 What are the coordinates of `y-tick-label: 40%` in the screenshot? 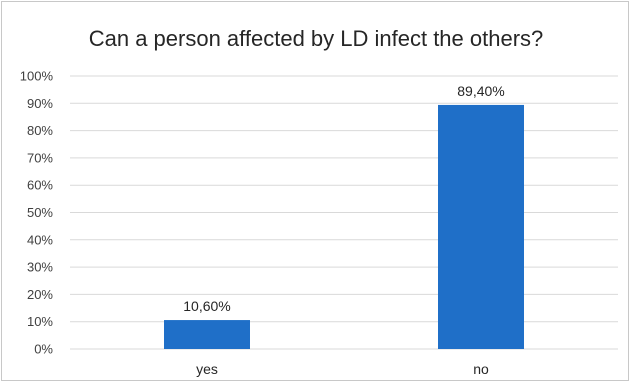 It's located at (40, 239).